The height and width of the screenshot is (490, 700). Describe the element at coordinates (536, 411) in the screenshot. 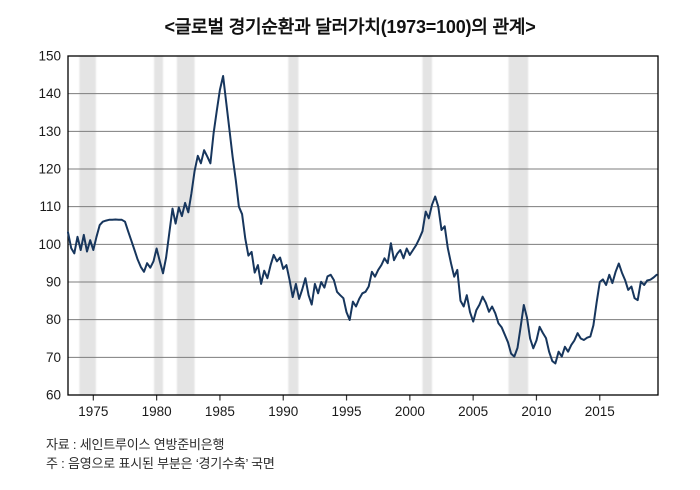

I see `x-axis-label: 2010` at that location.